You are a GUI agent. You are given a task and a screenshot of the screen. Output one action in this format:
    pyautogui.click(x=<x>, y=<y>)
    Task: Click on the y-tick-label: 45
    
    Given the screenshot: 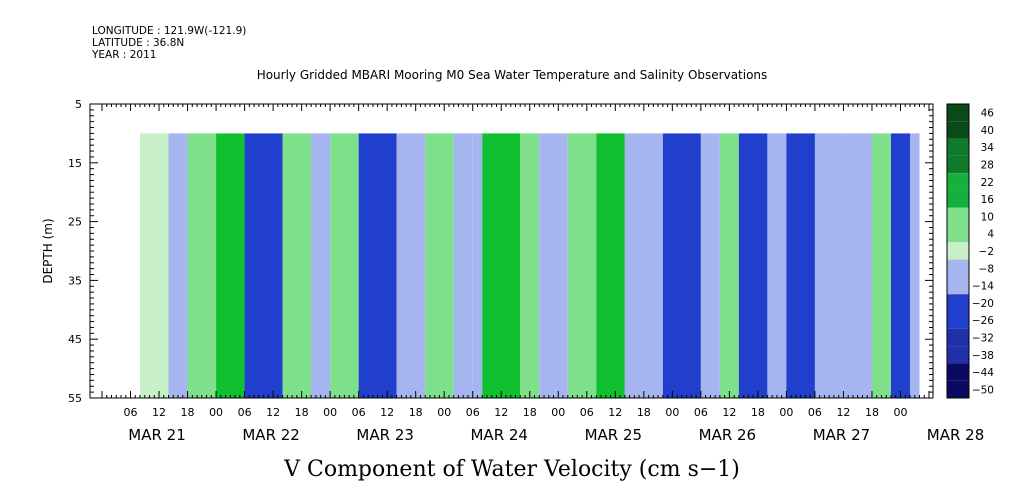 What is the action you would take?
    pyautogui.click(x=75, y=339)
    